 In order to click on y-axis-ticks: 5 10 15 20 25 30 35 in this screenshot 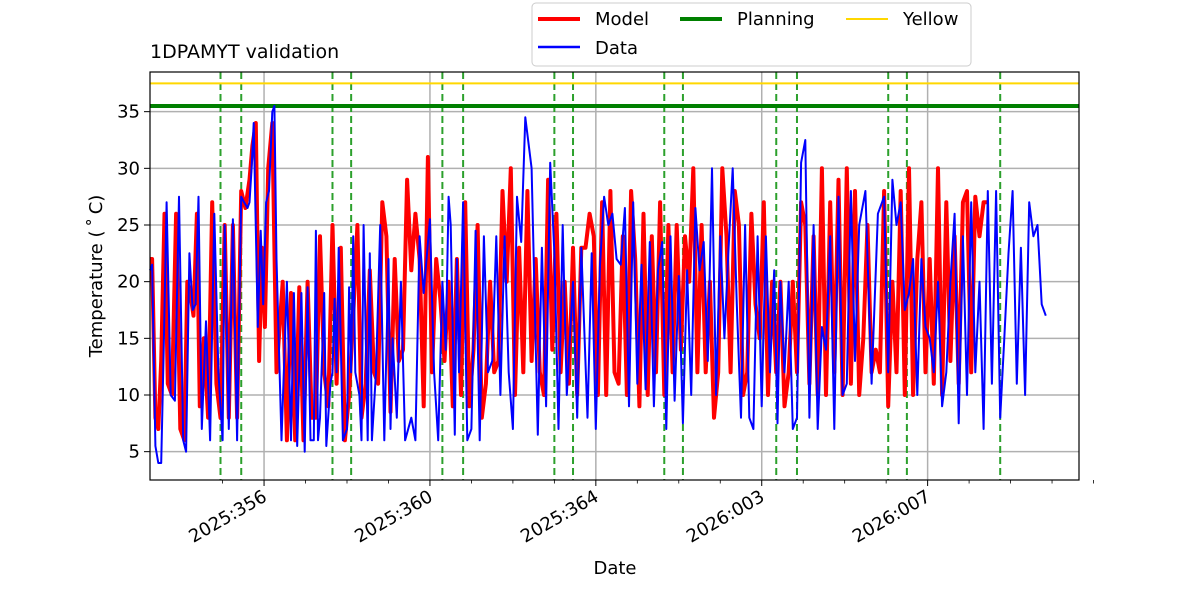, I will do `click(133, 282)`.